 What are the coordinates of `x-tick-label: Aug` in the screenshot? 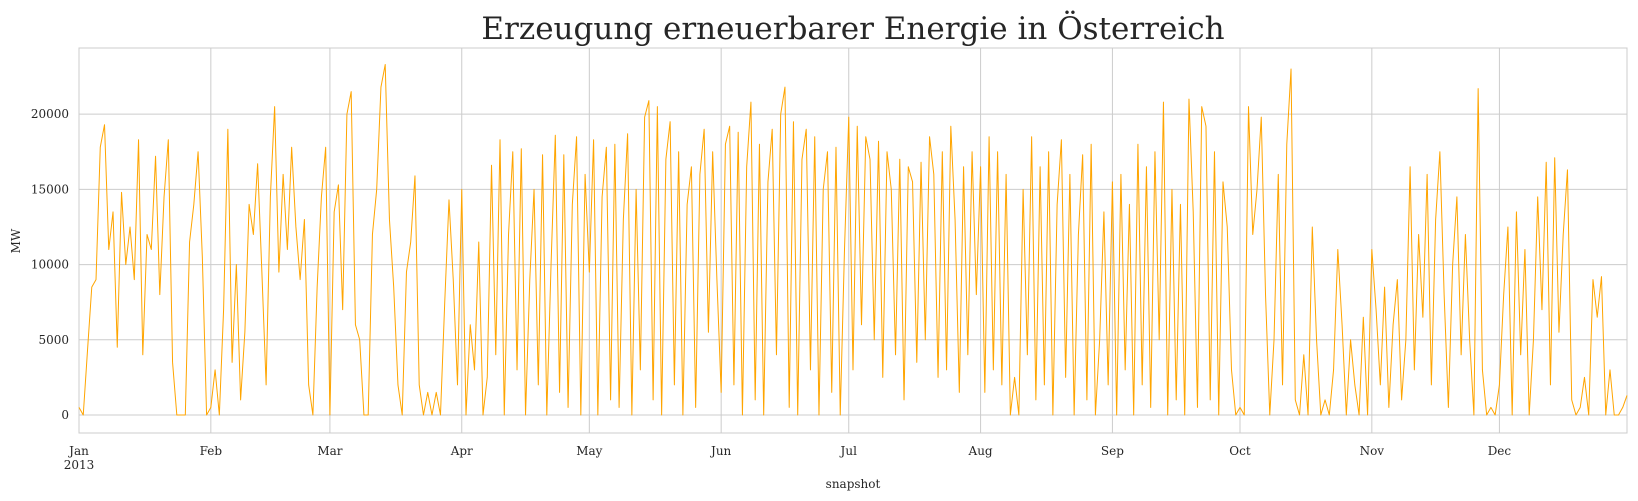 It's located at (980, 451).